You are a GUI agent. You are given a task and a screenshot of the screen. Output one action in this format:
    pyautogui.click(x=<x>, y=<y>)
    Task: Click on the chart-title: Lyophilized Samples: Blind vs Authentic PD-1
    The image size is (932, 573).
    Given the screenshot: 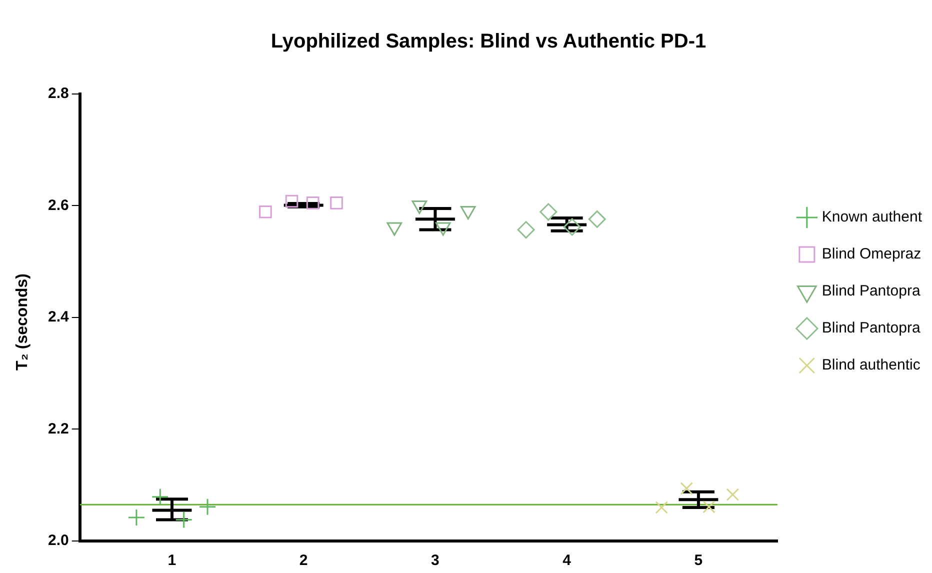 What is the action you would take?
    pyautogui.click(x=488, y=41)
    